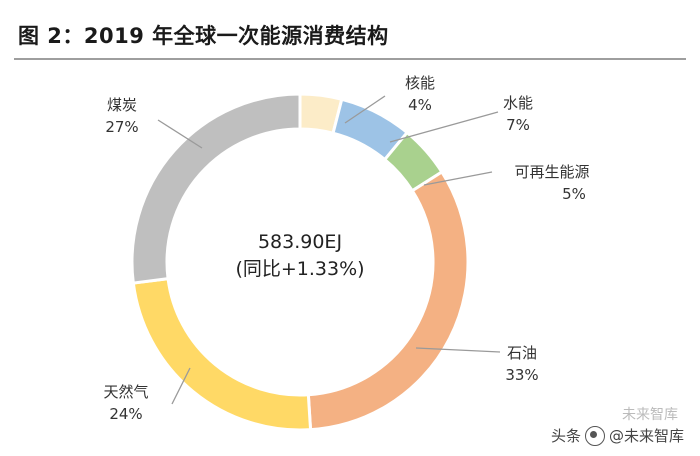 The width and height of the screenshot is (700, 456). What do you see at coordinates (203, 36) in the screenshot?
I see `figure-title: 图 2：2019 年全球一次能源消费结构` at bounding box center [203, 36].